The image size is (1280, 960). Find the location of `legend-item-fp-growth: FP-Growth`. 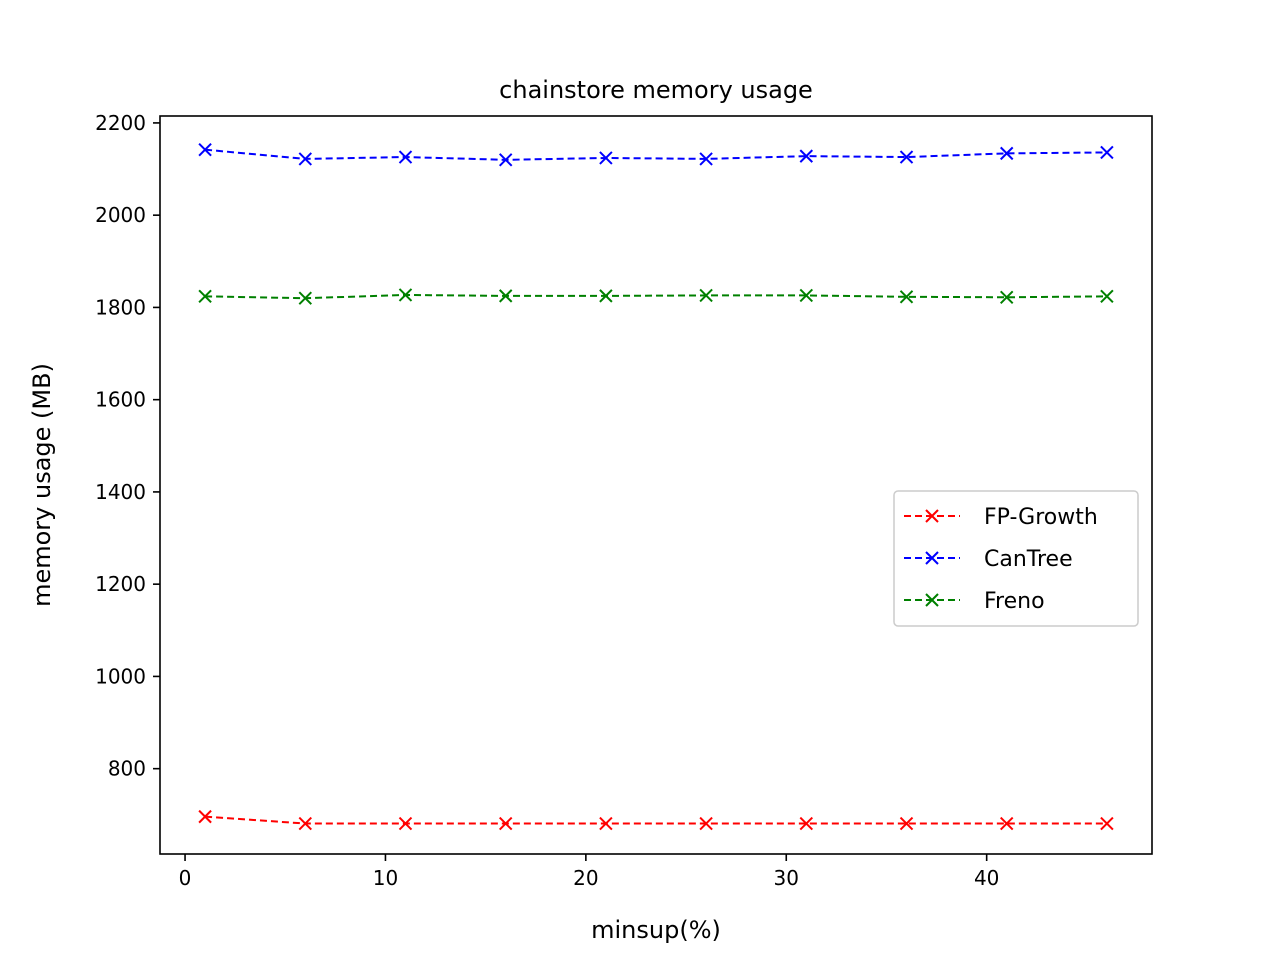

legend-item-fp-growth: FP-Growth is located at coordinates (1001, 517).